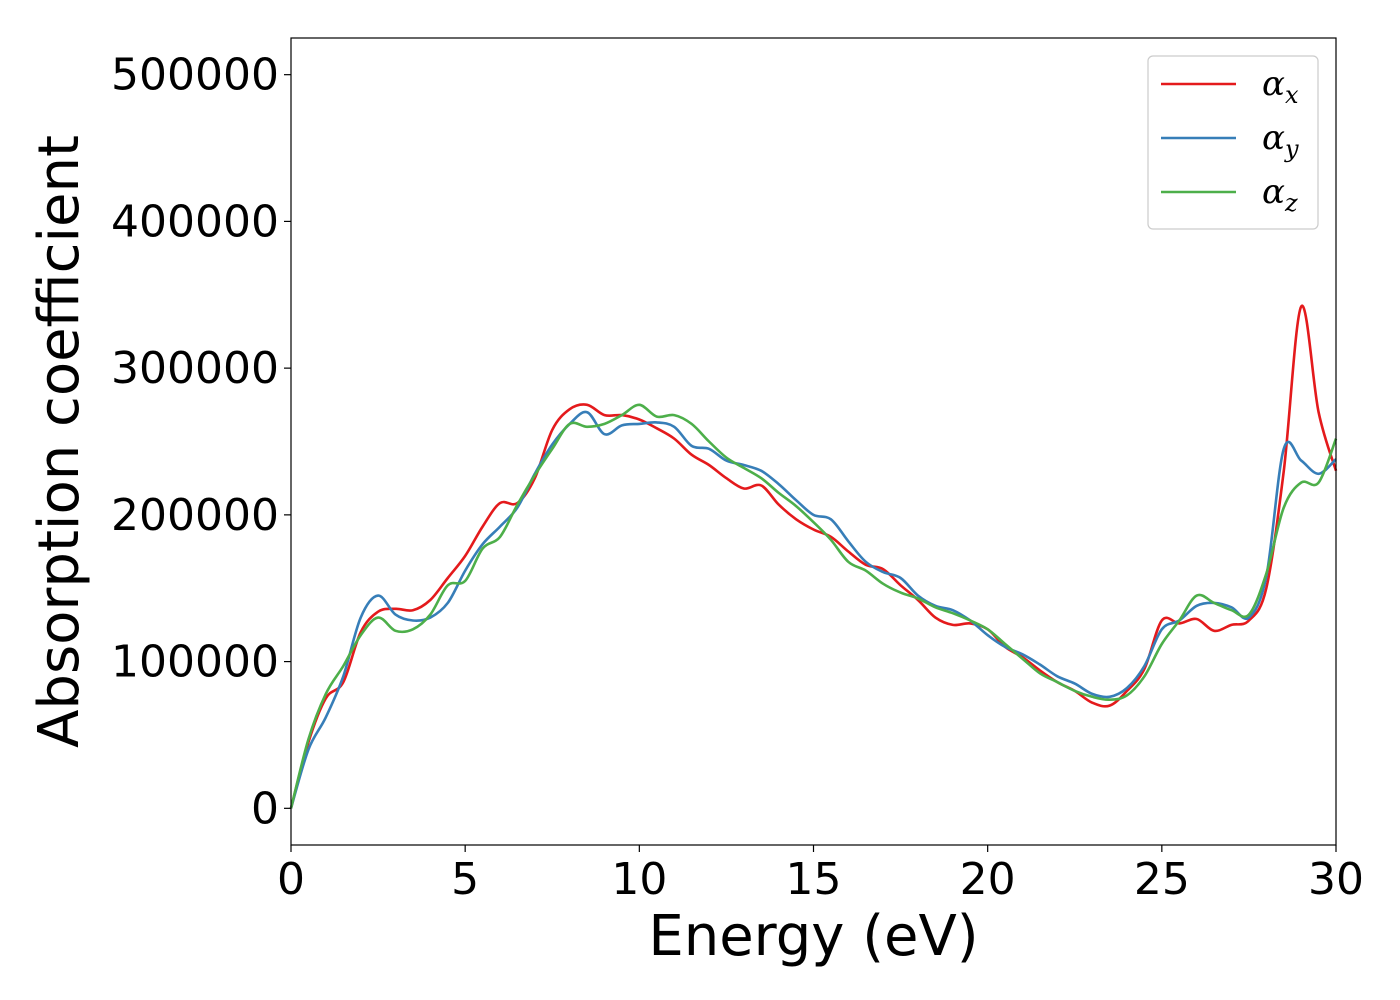 The width and height of the screenshot is (1400, 1000). What do you see at coordinates (1280, 194) in the screenshot?
I see `legend-entry-z: αz` at bounding box center [1280, 194].